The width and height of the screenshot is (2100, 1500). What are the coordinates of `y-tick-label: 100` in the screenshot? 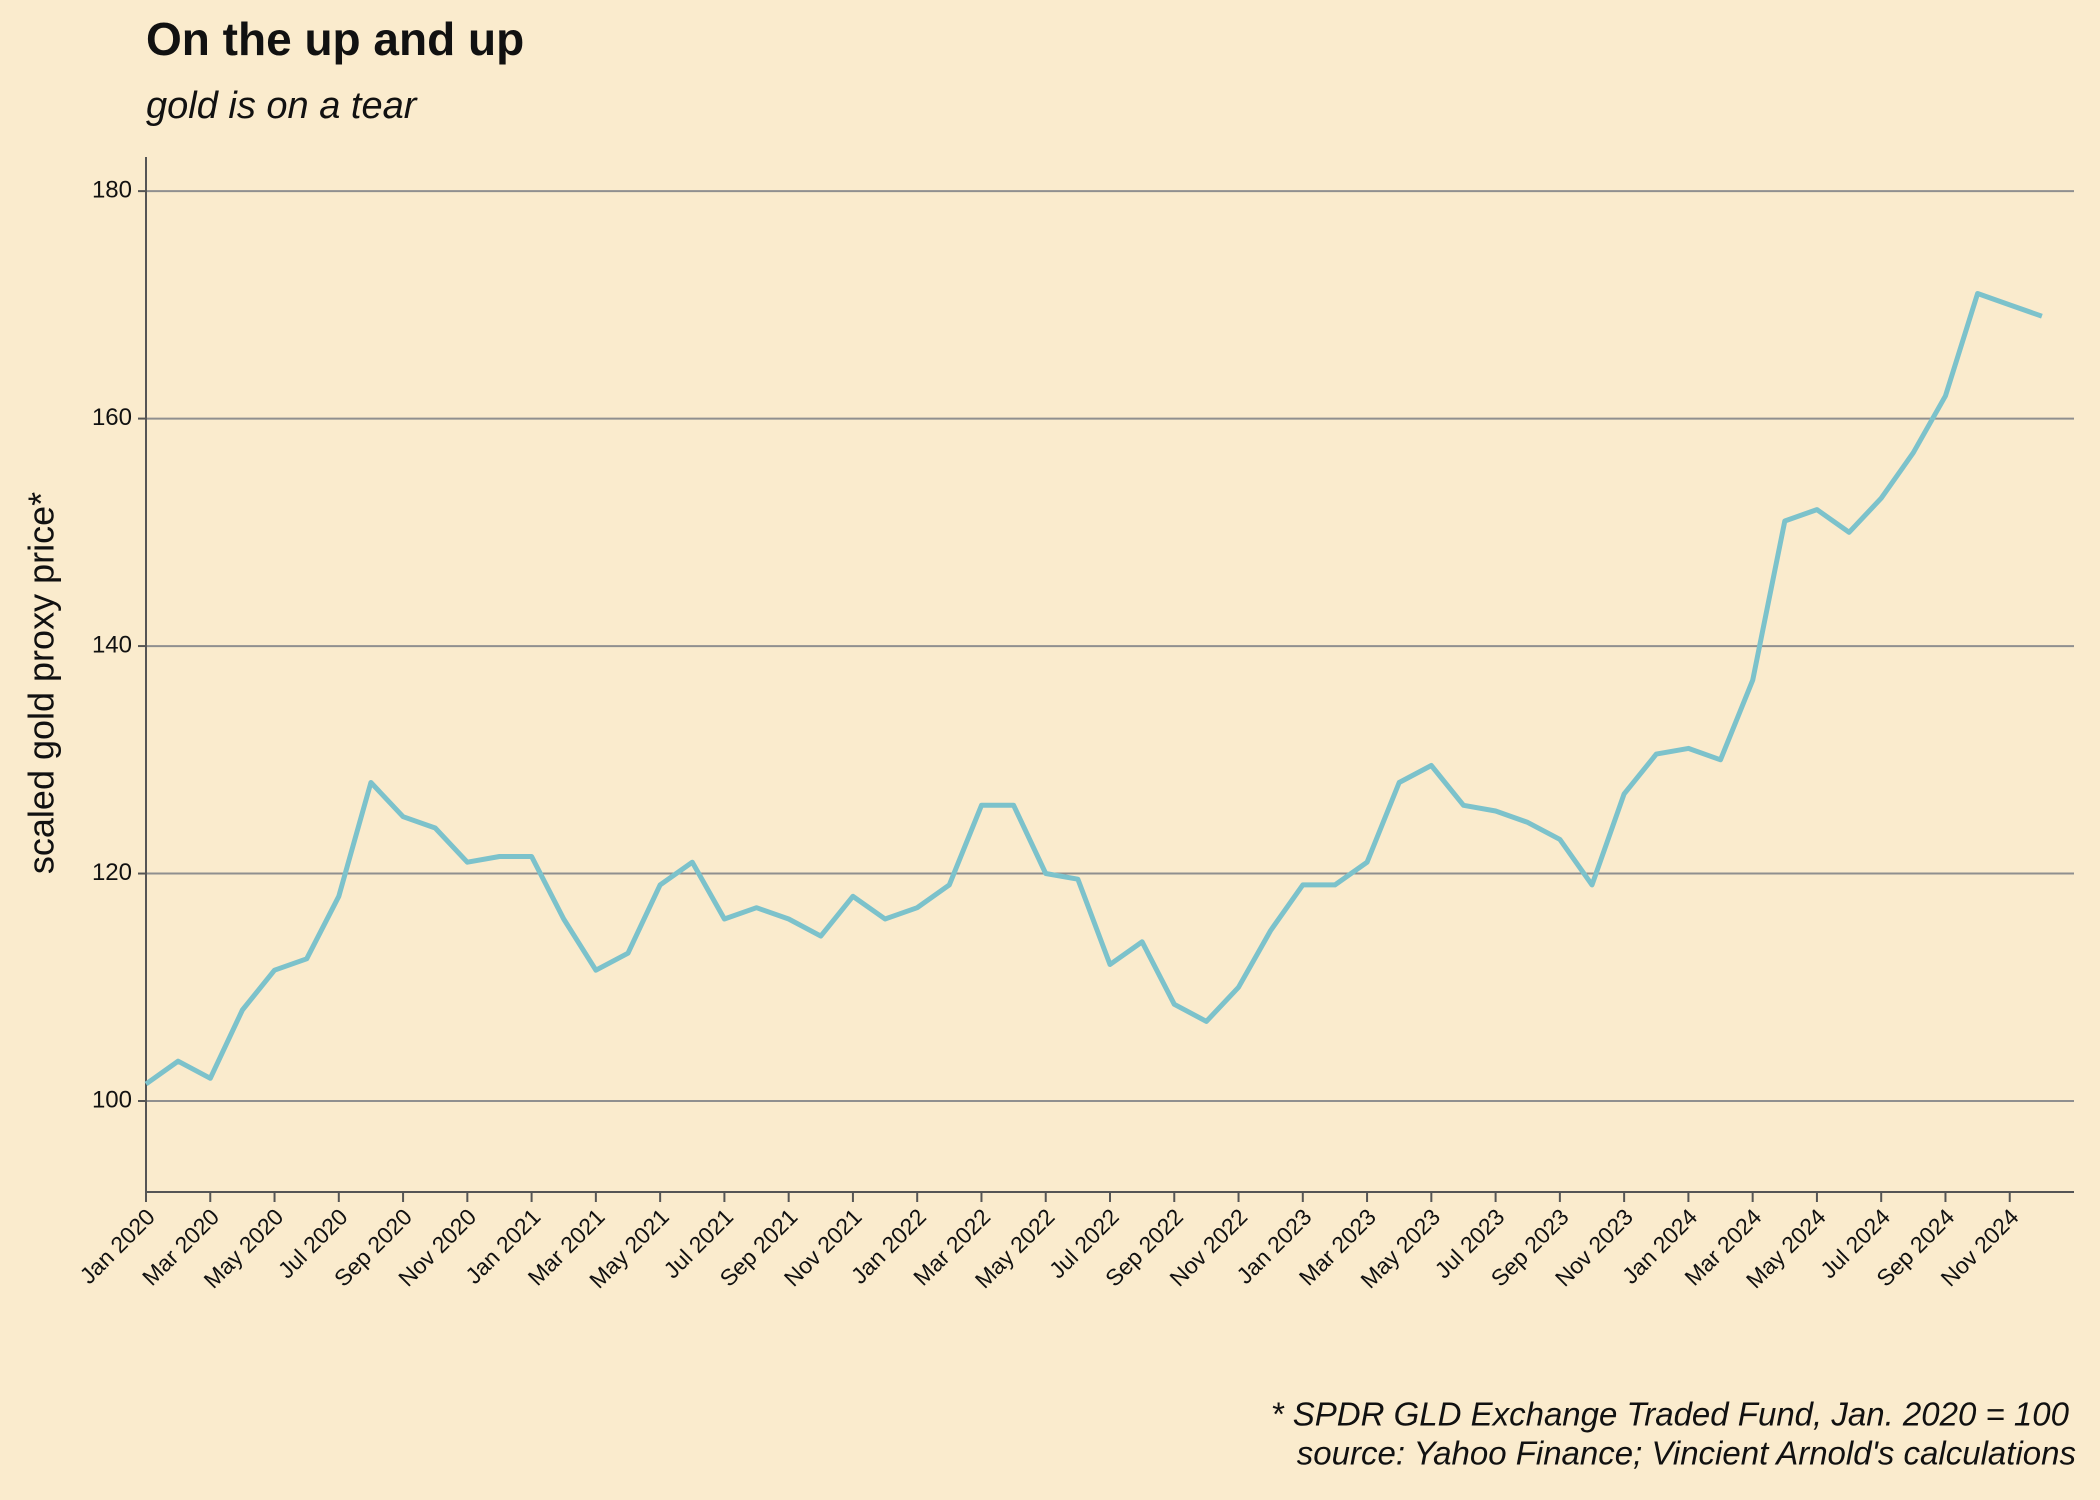 It's located at (112, 1099).